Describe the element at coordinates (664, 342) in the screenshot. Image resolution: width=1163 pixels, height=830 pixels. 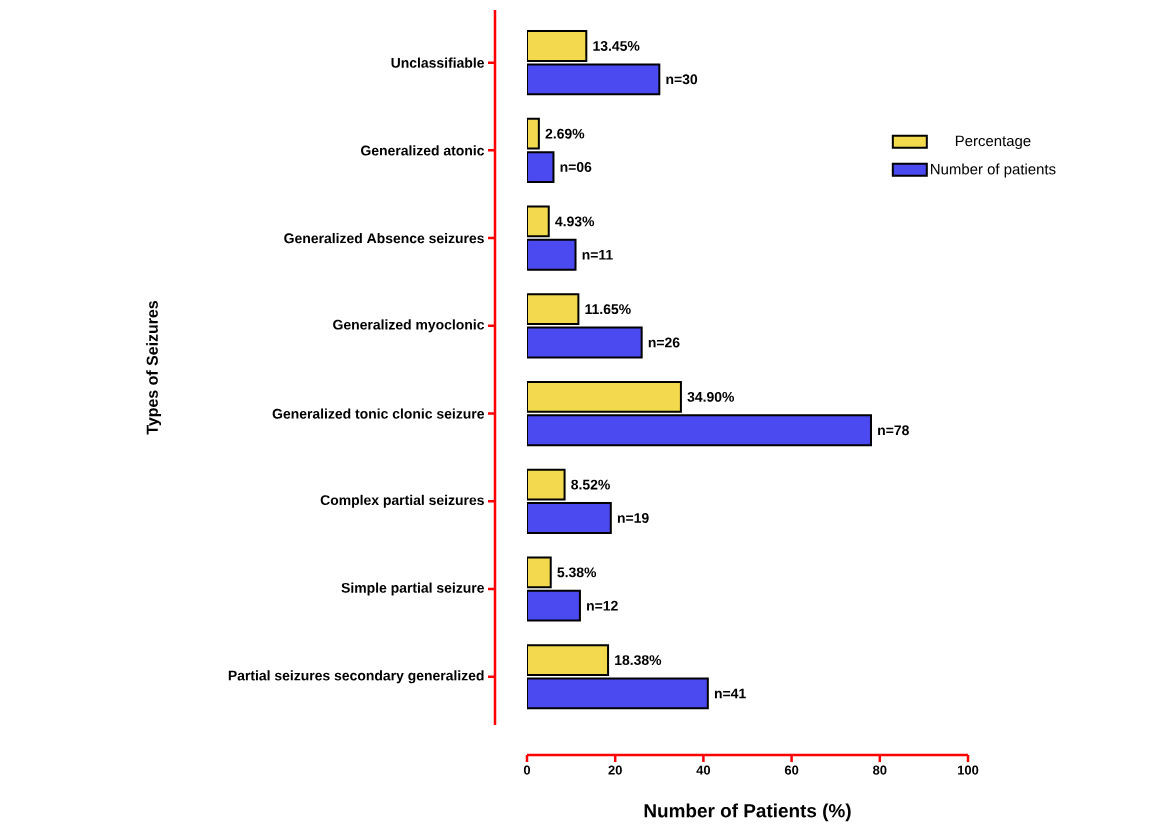
I see `data-label: n=26` at that location.